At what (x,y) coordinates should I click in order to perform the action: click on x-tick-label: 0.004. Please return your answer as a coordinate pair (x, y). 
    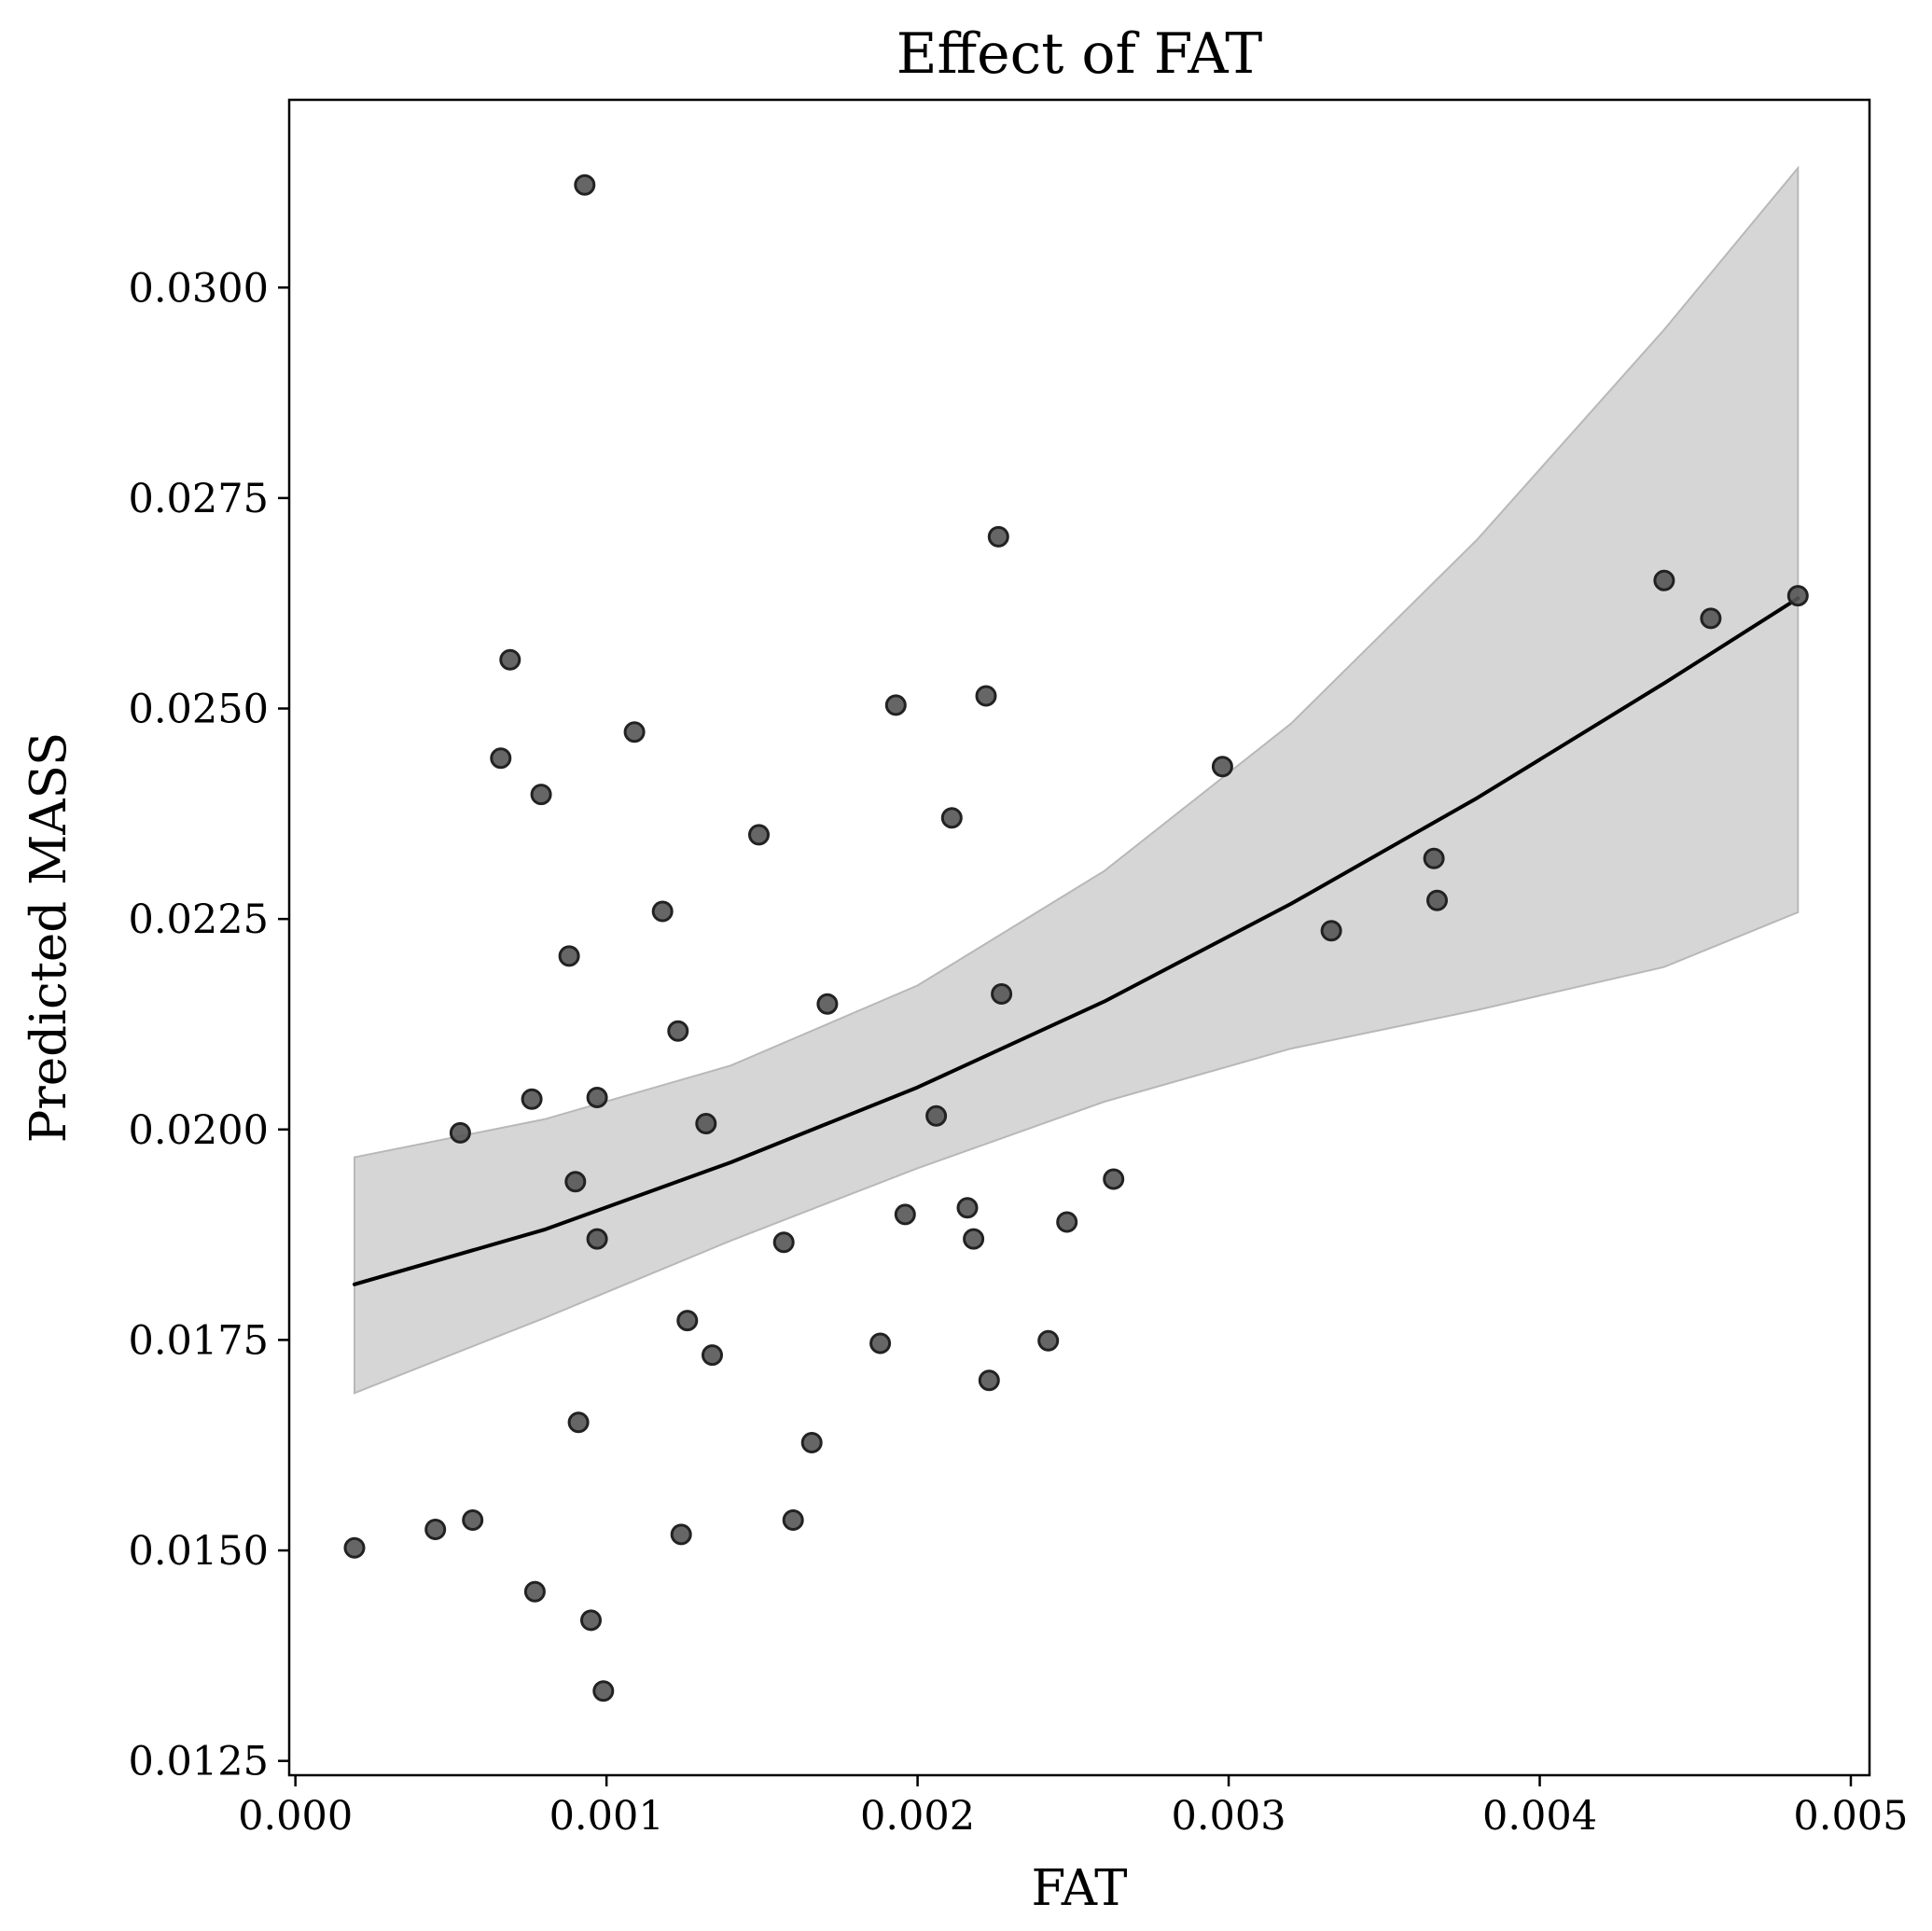
    Looking at the image, I should click on (1540, 1816).